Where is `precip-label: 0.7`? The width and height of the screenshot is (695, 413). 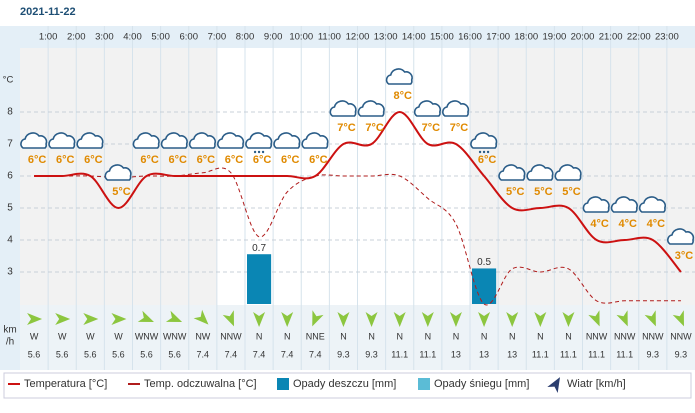
precip-label: 0.7 is located at coordinates (259, 248).